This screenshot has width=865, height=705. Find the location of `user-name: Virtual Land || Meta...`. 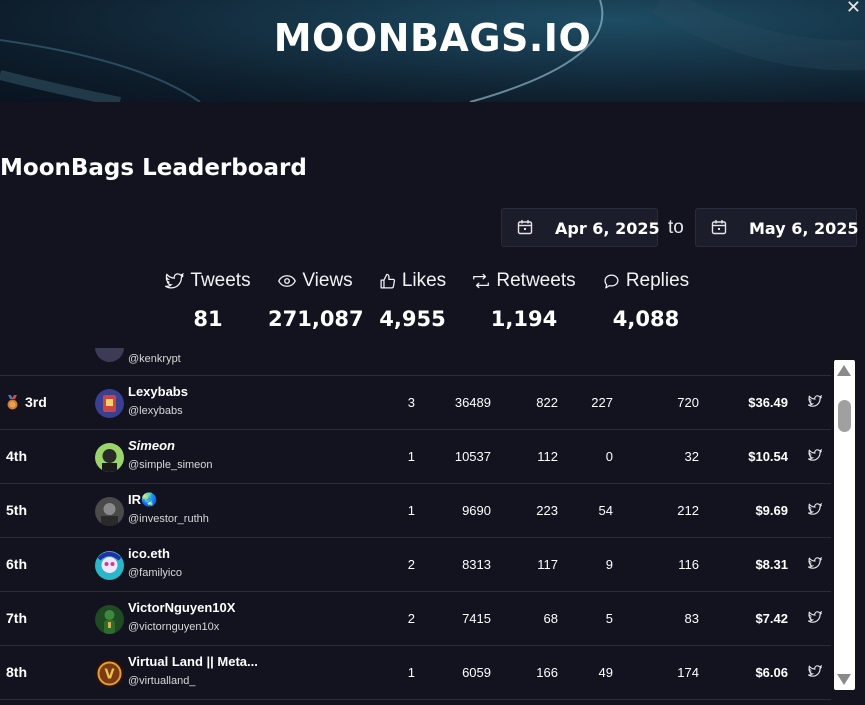

user-name: Virtual Land || Meta... is located at coordinates (193, 661).